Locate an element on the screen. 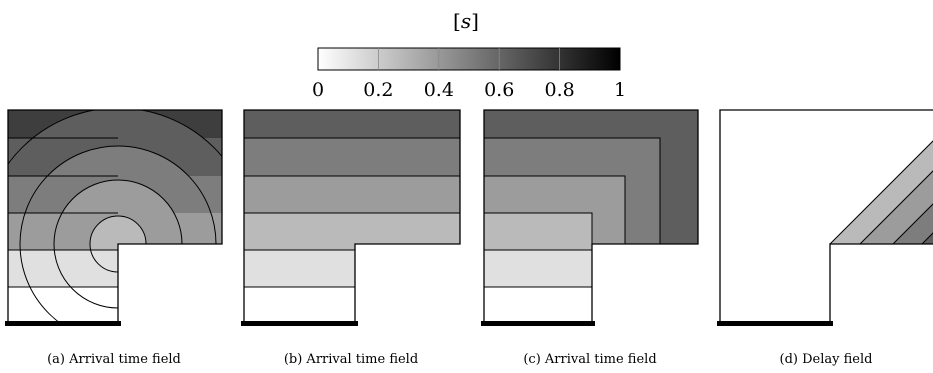 The image size is (933, 373). panel-d-caption: (d) Delay field is located at coordinates (826, 359).